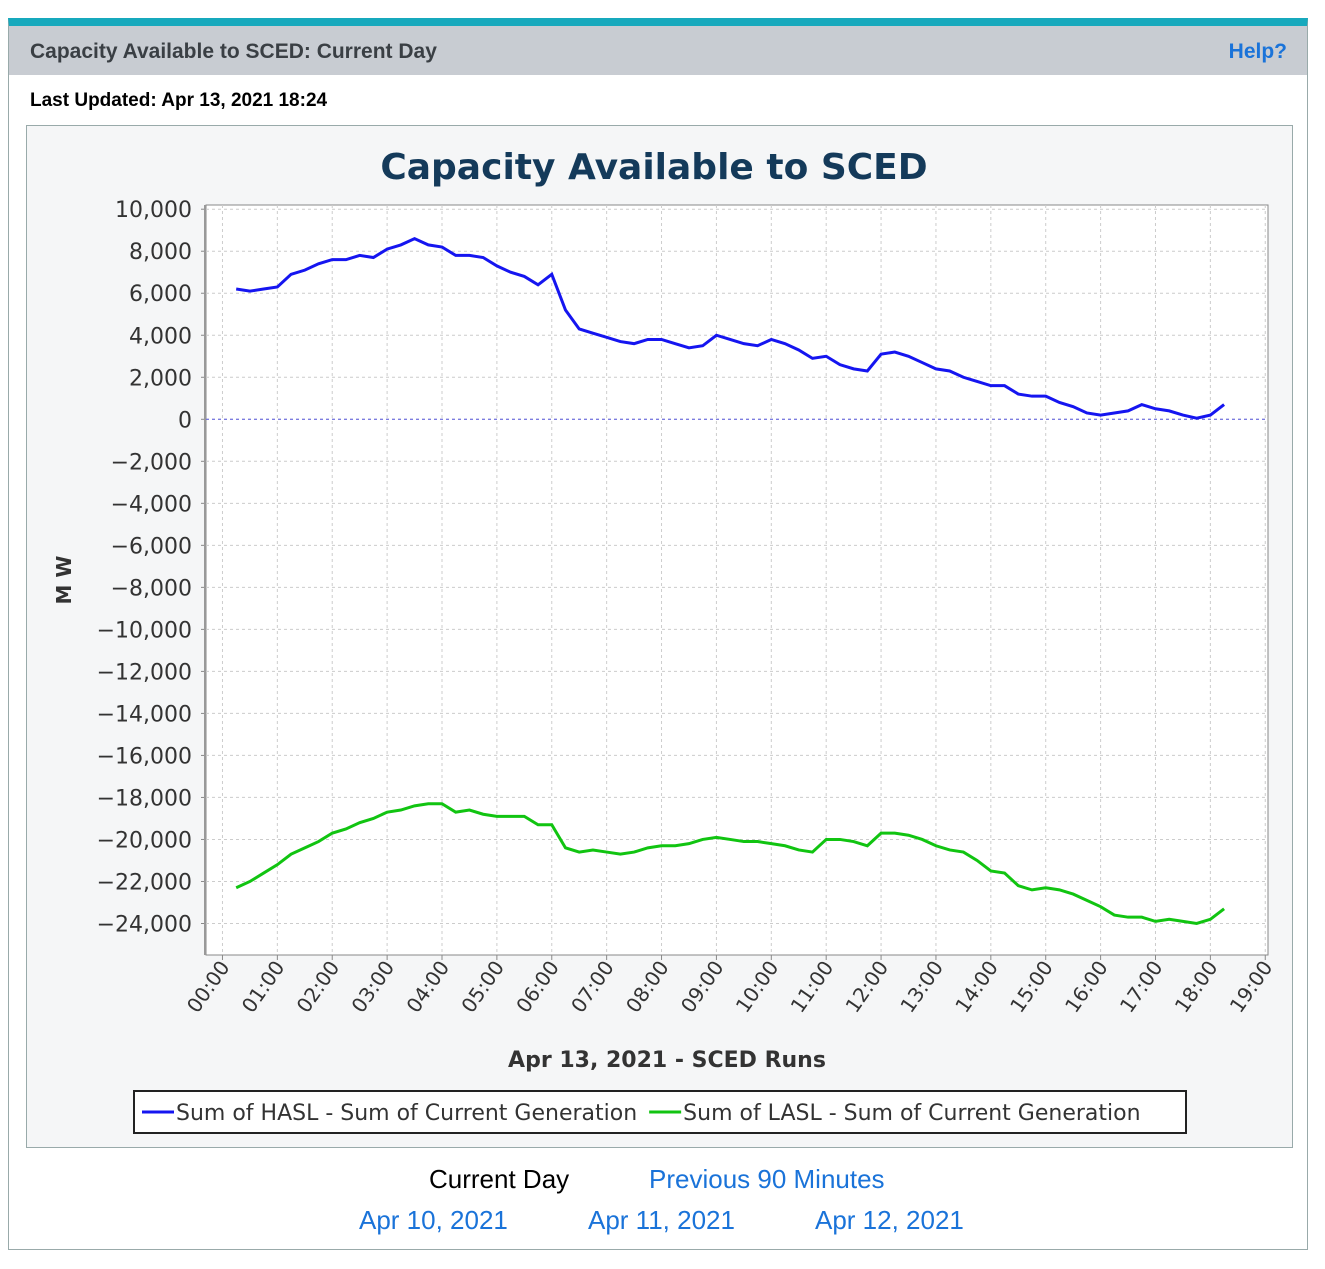  What do you see at coordinates (144, 756) in the screenshot?
I see `y-tick-label: −16,000` at bounding box center [144, 756].